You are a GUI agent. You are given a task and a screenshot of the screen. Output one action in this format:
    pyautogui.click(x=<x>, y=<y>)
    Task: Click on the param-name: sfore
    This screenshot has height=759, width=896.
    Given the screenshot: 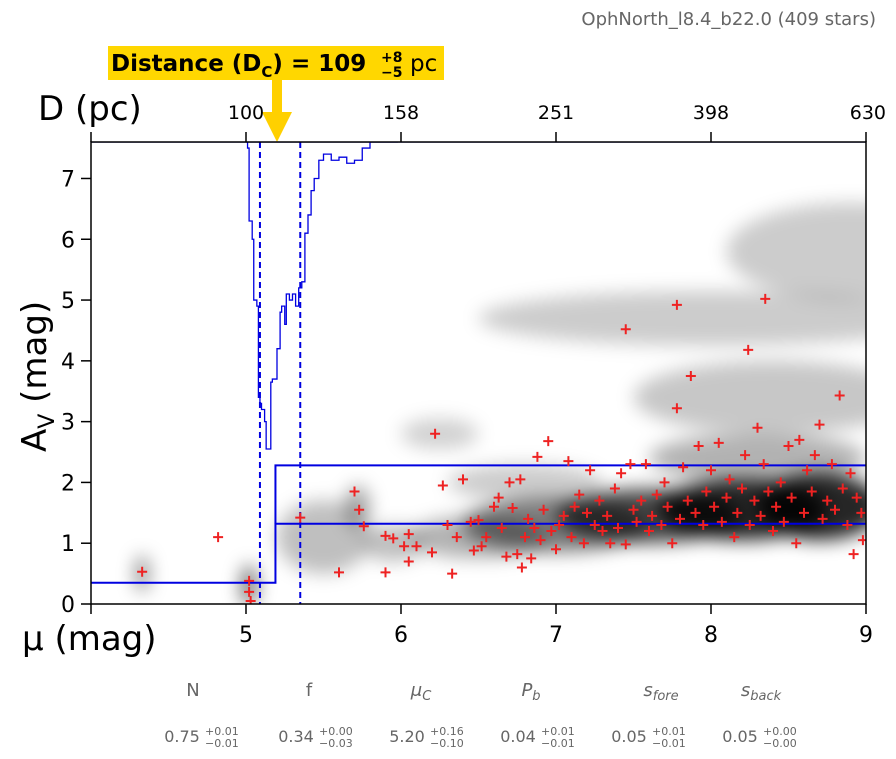 What is the action you would take?
    pyautogui.click(x=660, y=692)
    